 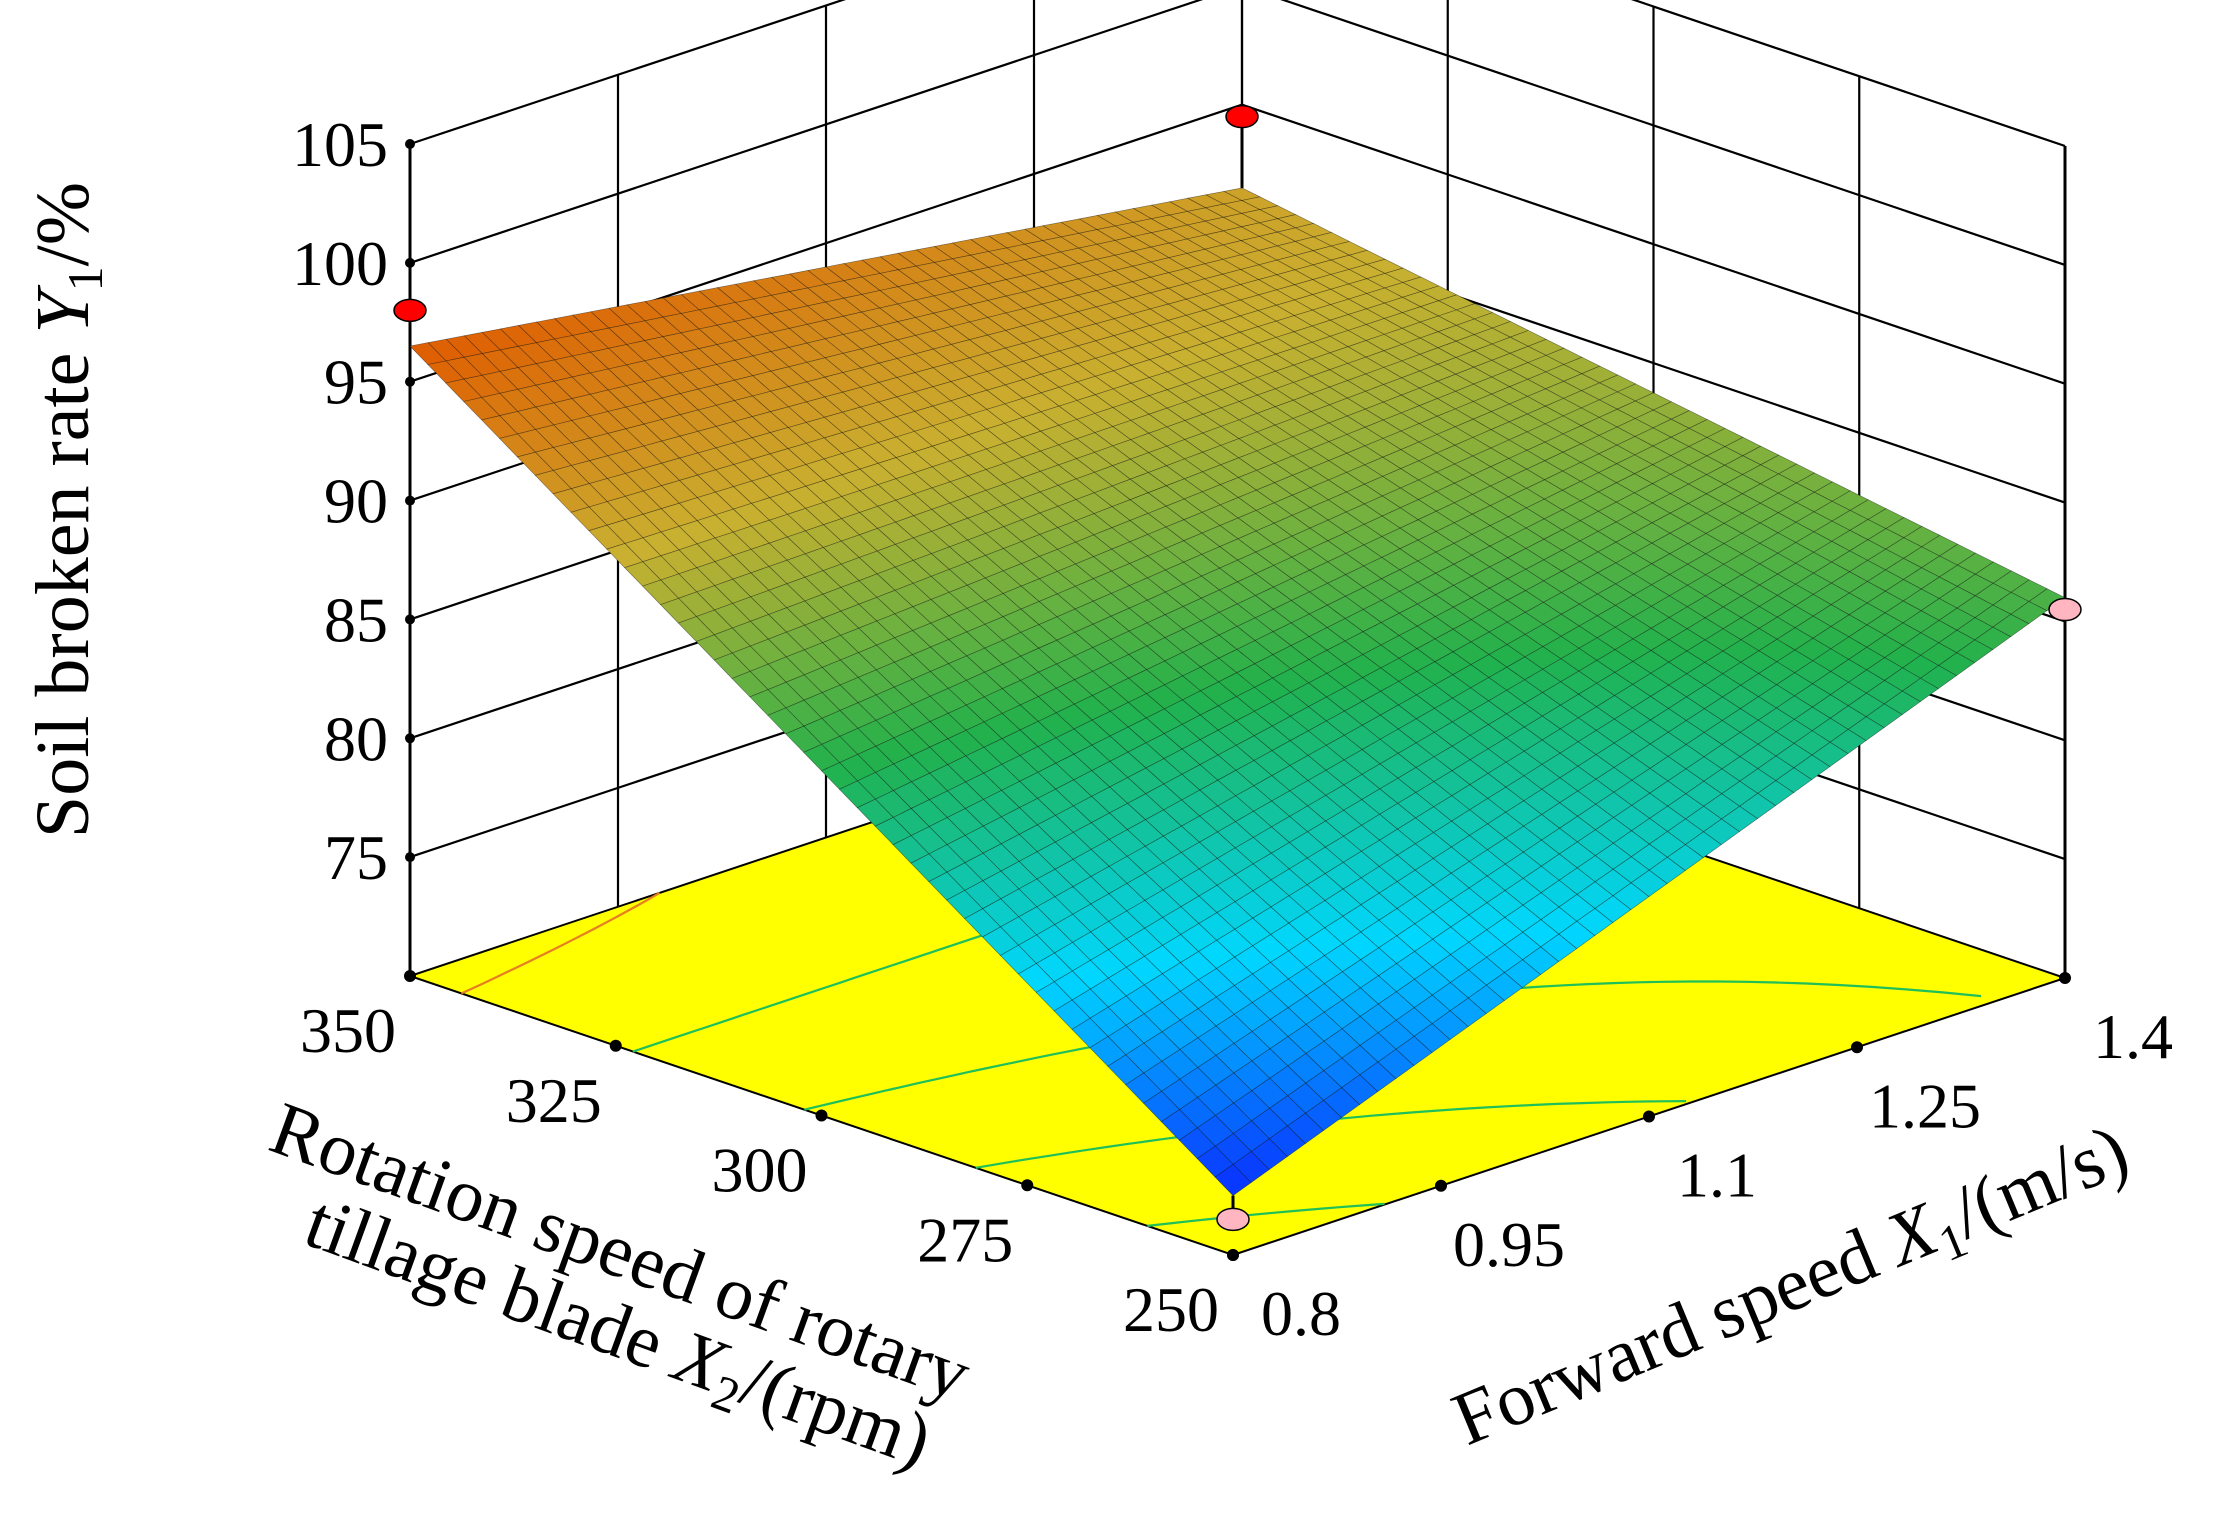 I want to click on z-tick-label-0: 75, so click(x=356, y=857).